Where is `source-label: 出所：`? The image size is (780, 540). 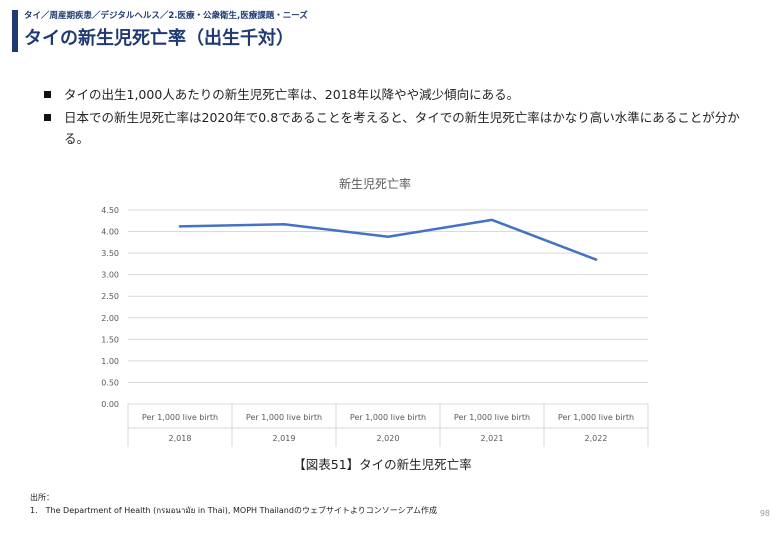
source-label: 出所： is located at coordinates (42, 497).